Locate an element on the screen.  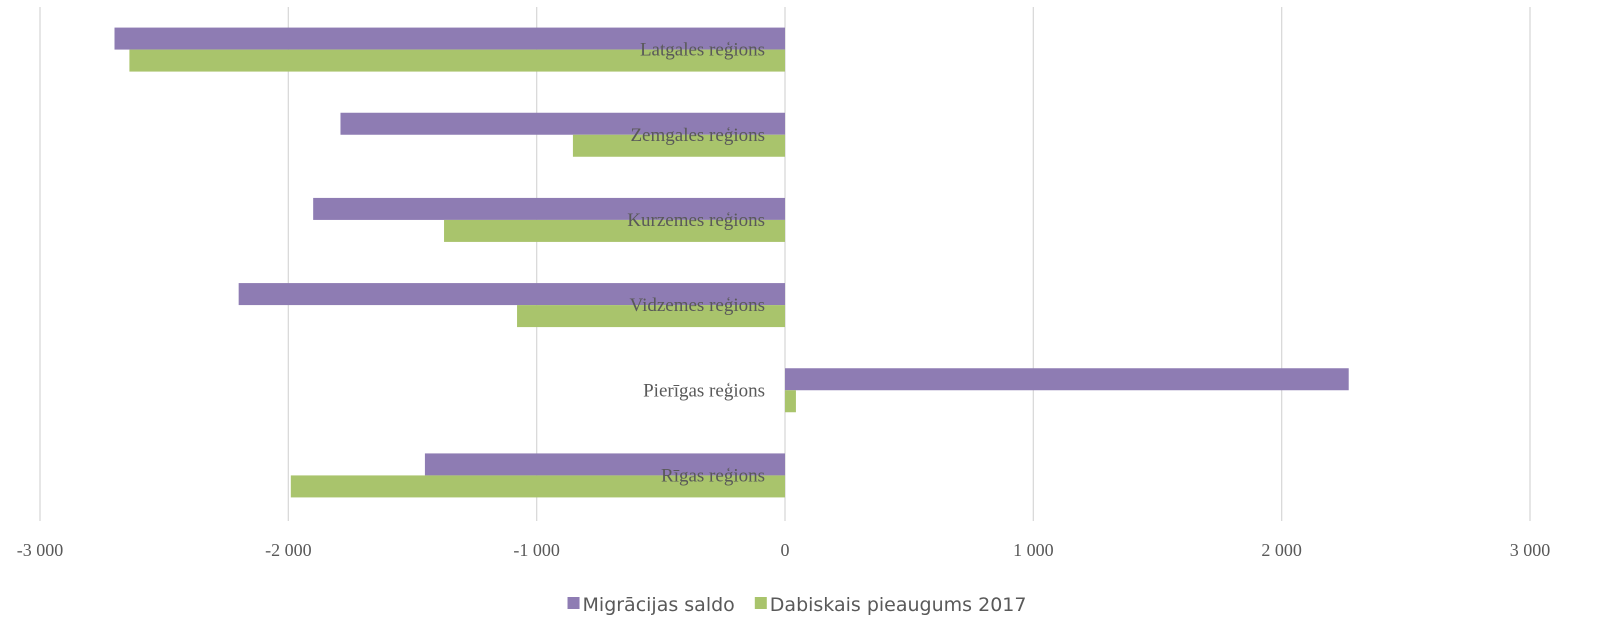
x-tick-label: 0 is located at coordinates (785, 550).